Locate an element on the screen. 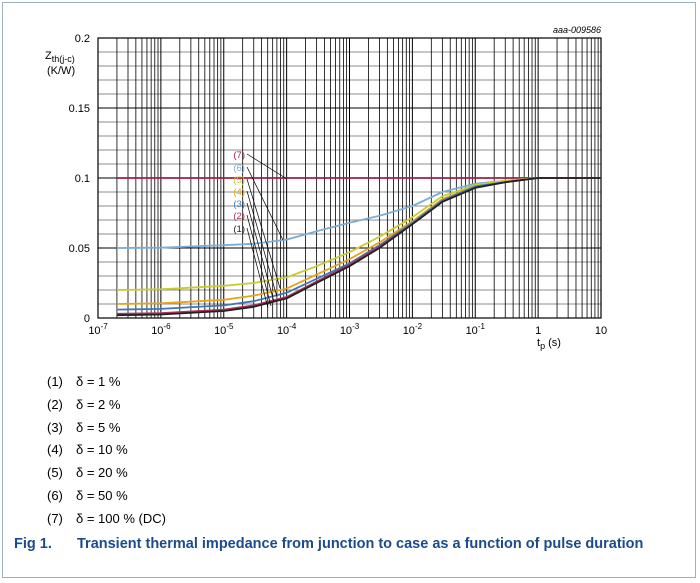  y-axis-unit: (K/W) is located at coordinates (61, 71).